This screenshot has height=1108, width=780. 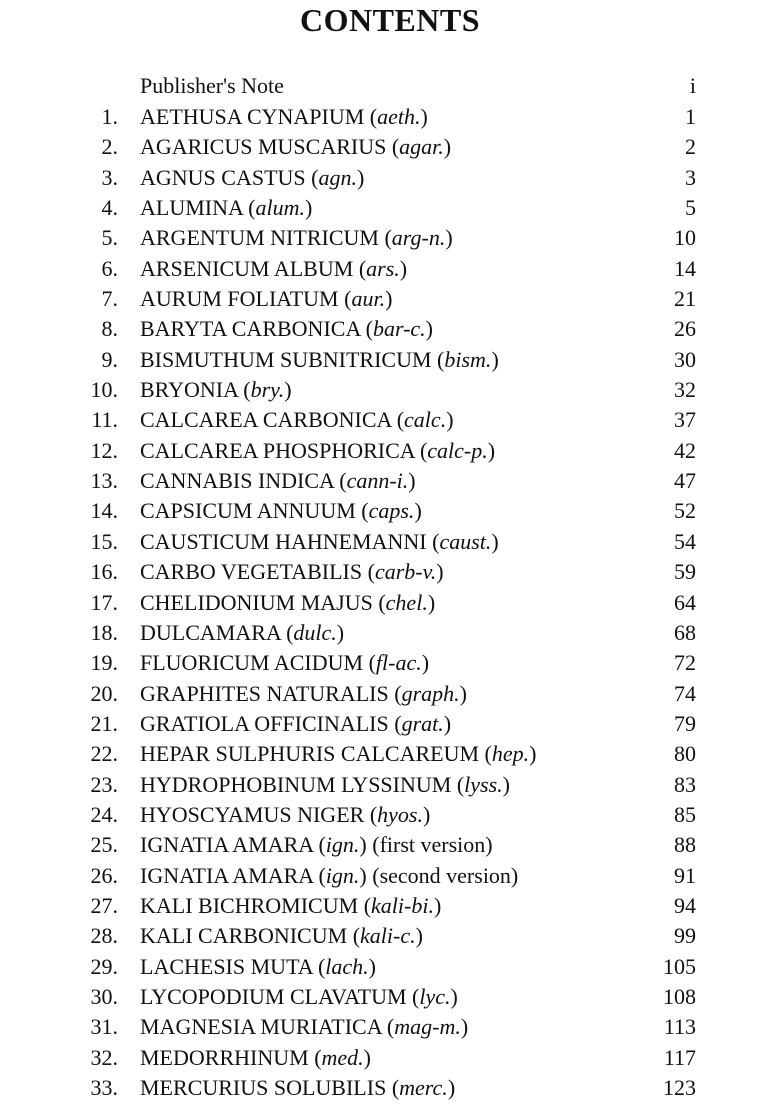 What do you see at coordinates (104, 875) in the screenshot?
I see `entry-number: 26.` at bounding box center [104, 875].